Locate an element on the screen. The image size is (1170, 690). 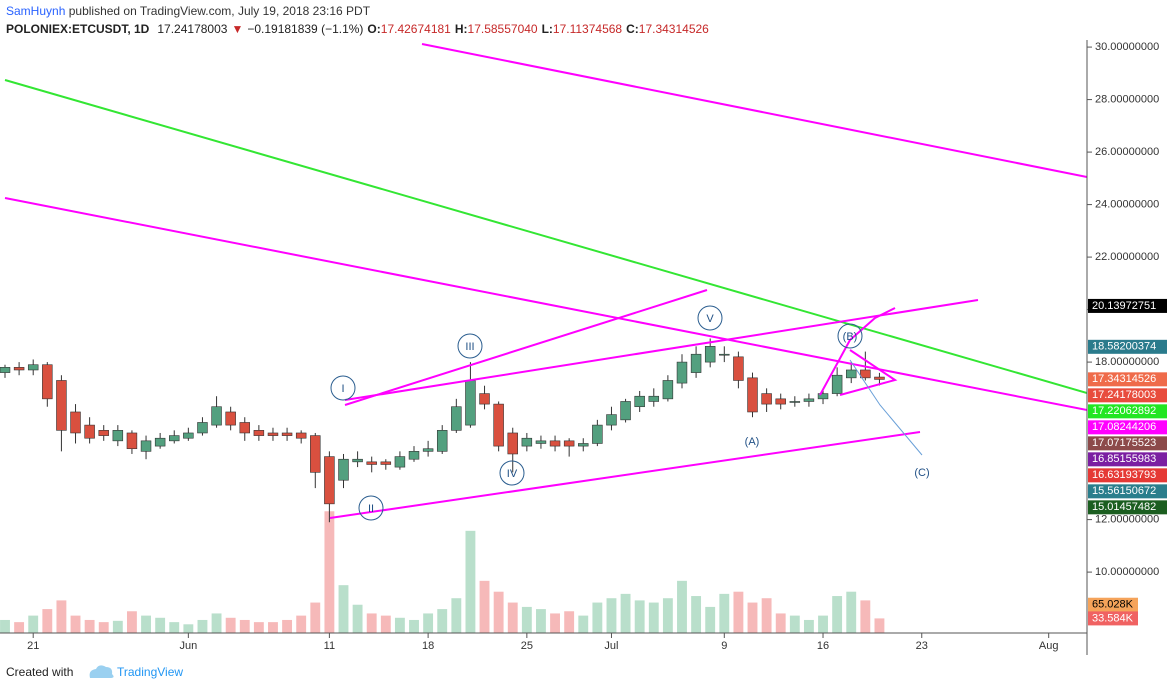
wave-label: IV is located at coordinates (512, 474).